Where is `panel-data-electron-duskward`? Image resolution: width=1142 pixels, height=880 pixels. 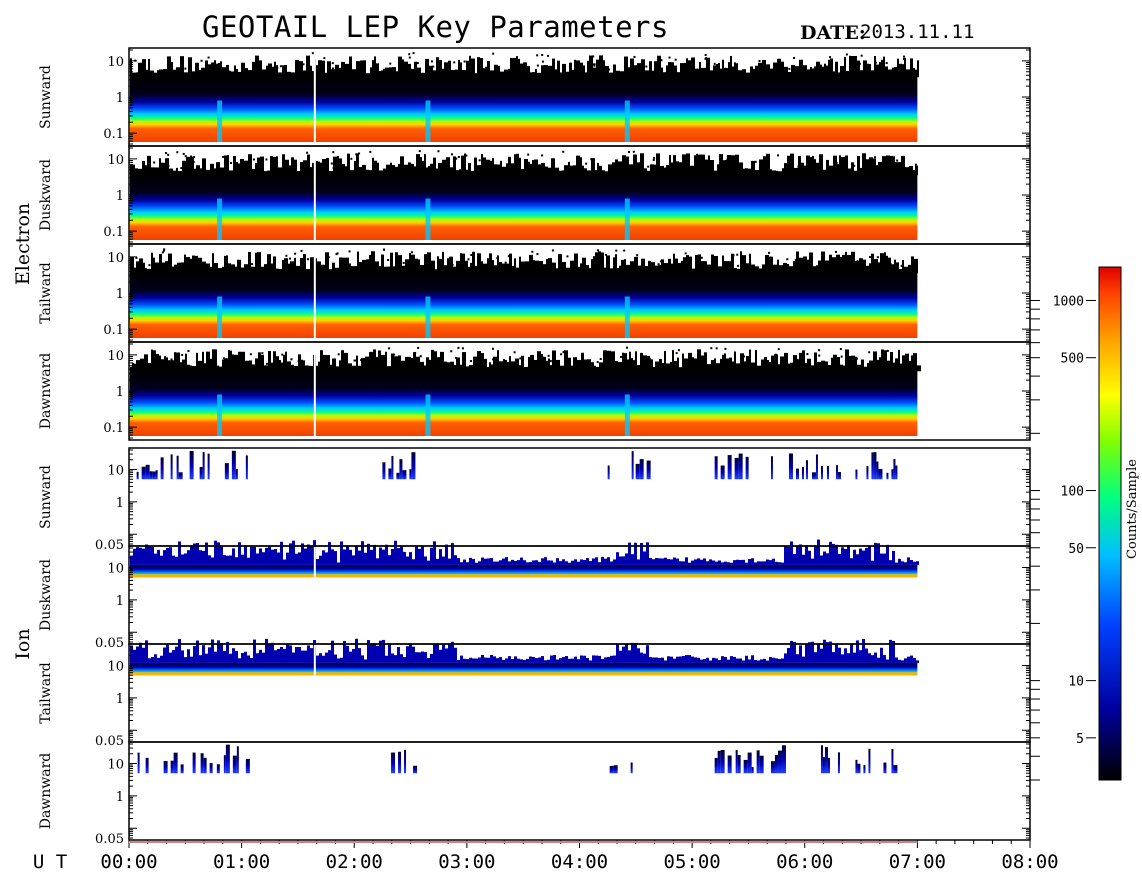 panel-data-electron-duskward is located at coordinates (524, 195).